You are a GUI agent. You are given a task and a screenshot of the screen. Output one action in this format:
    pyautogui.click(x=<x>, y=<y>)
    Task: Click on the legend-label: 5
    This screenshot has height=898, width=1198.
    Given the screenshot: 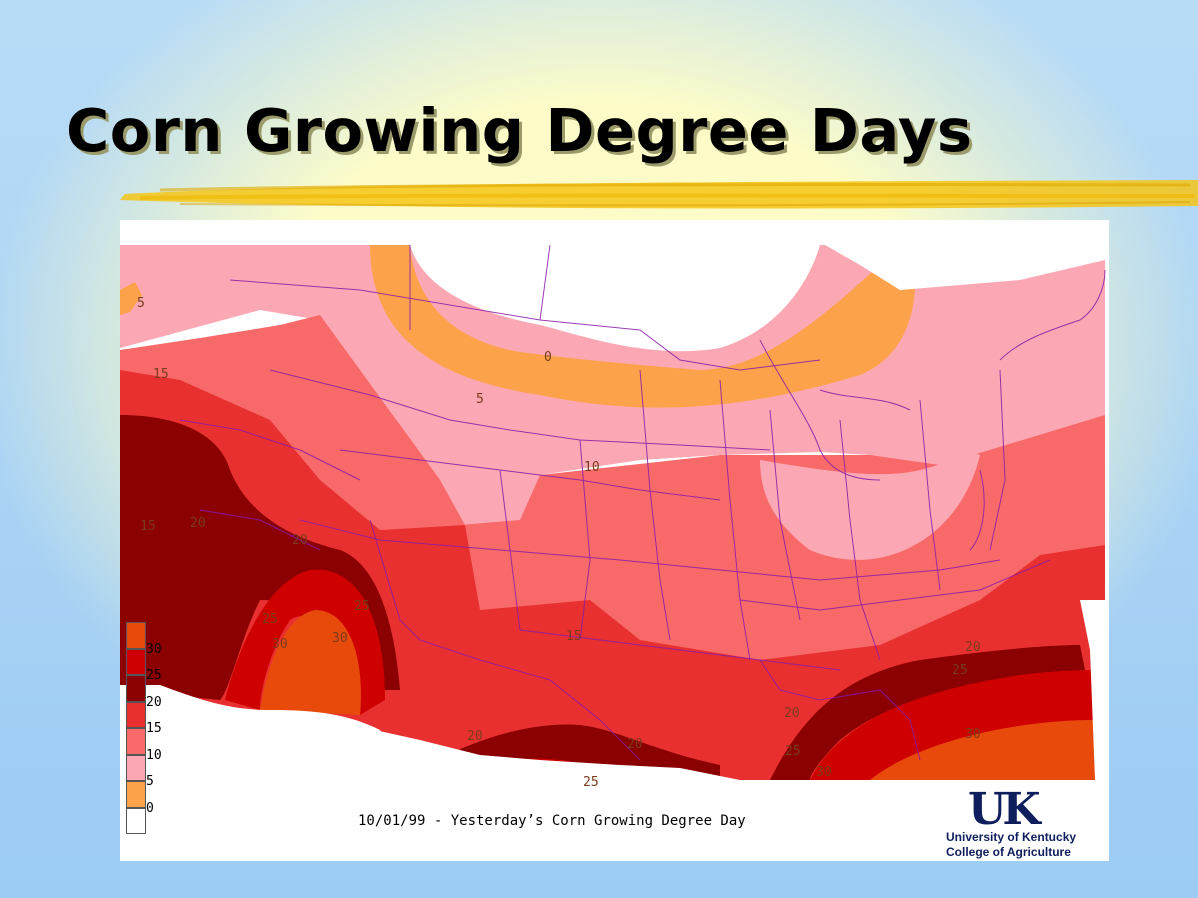 What is the action you would take?
    pyautogui.click(x=150, y=781)
    